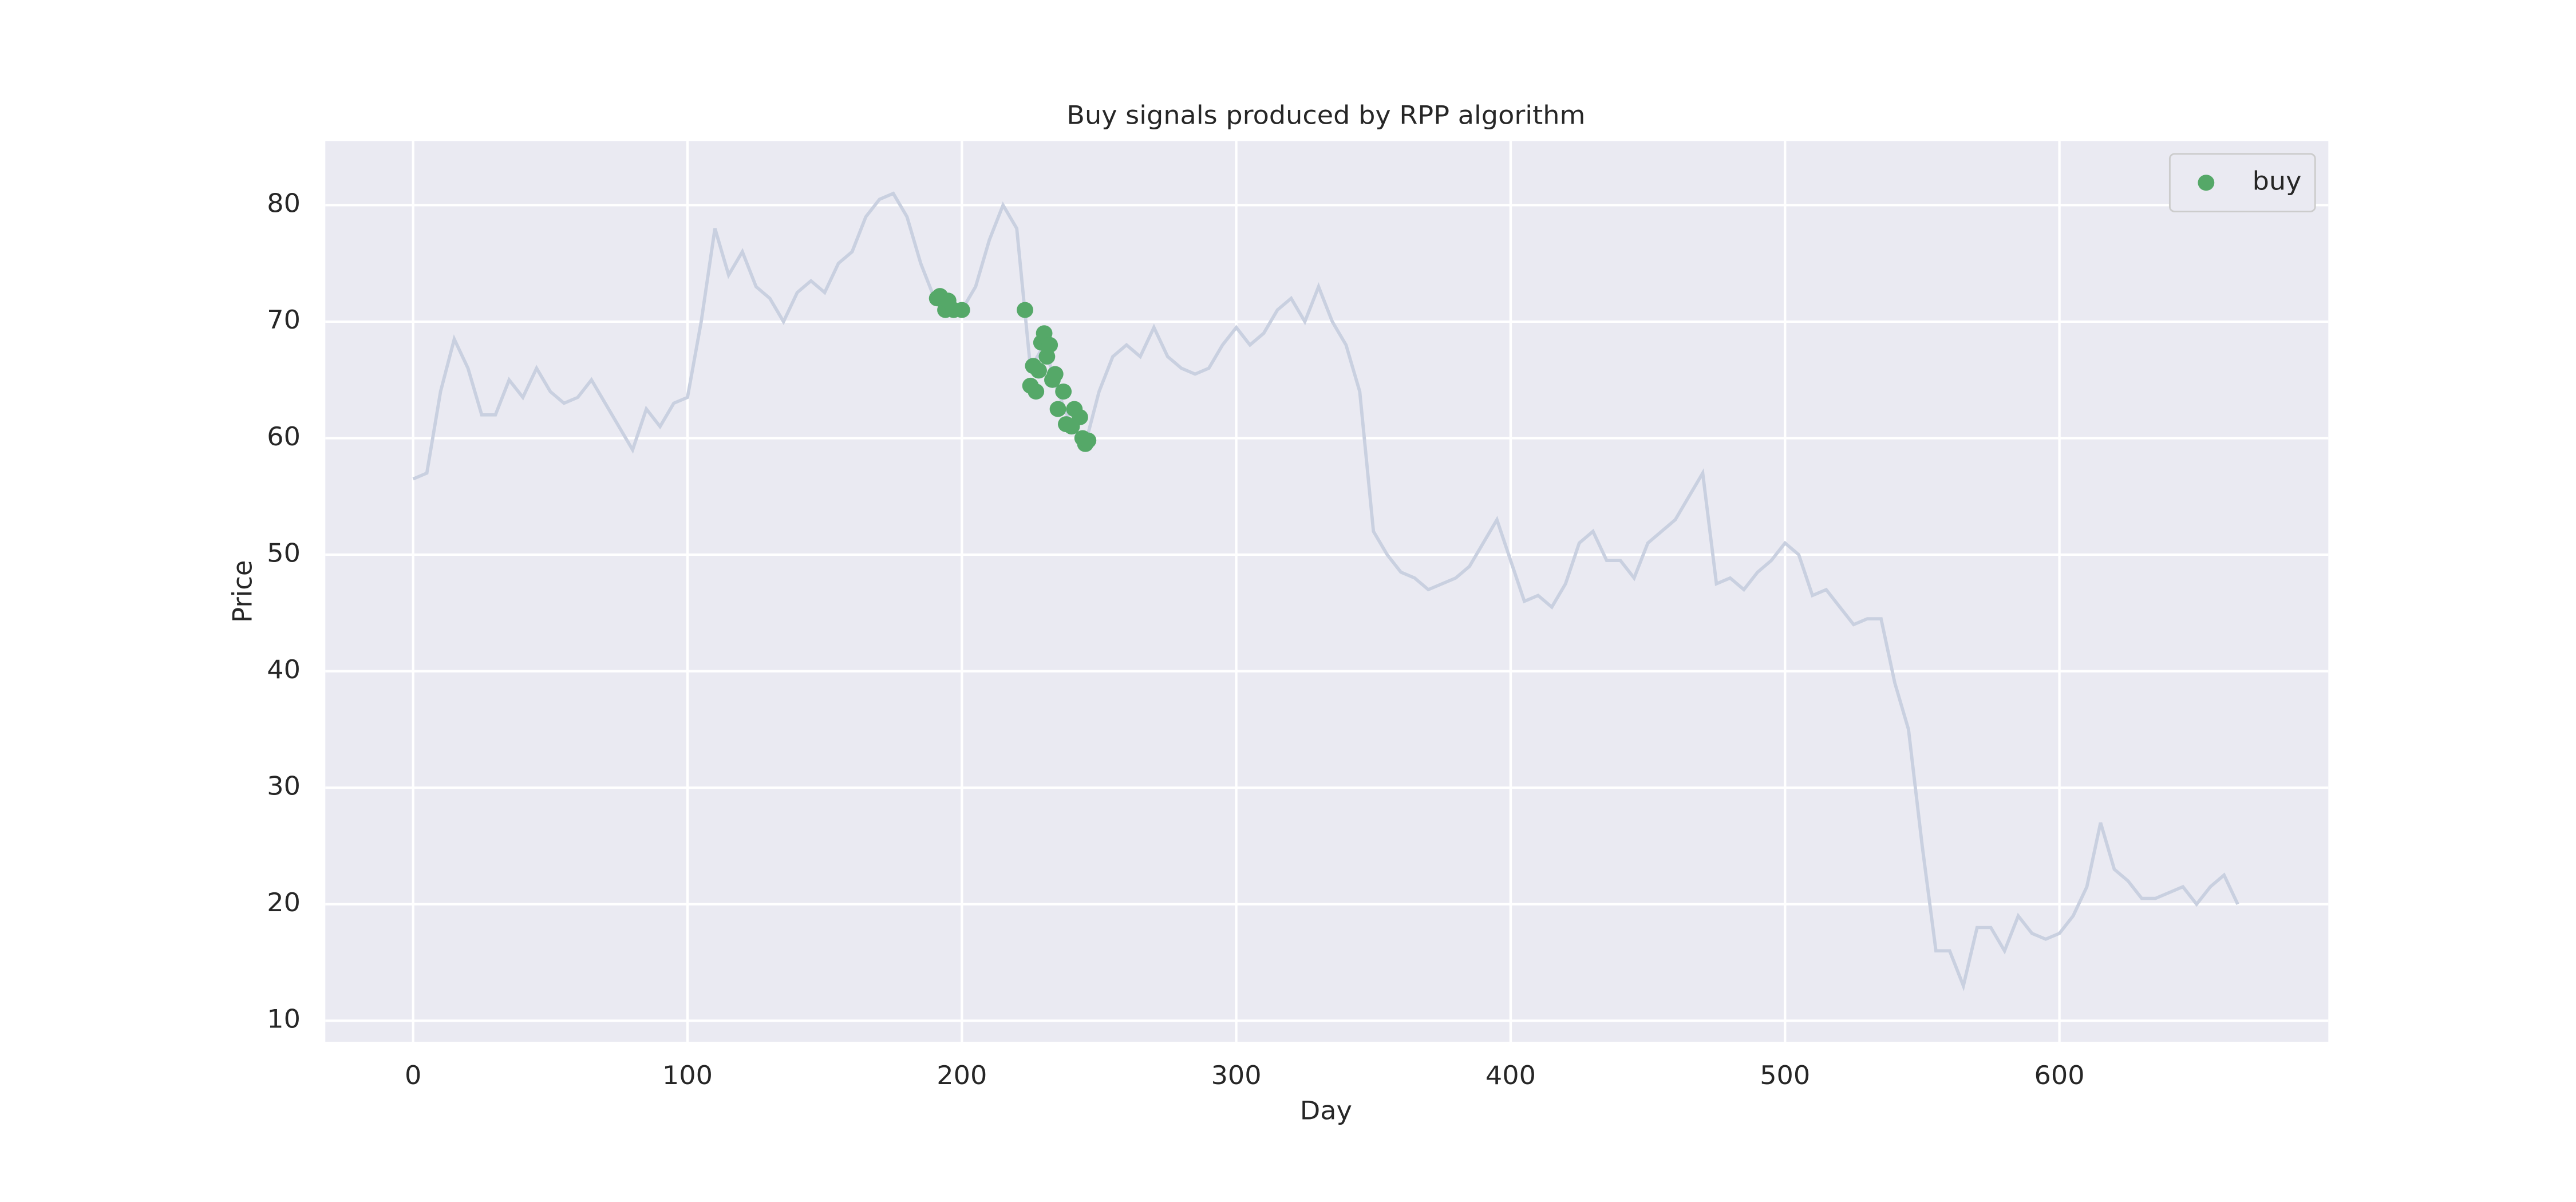  Describe the element at coordinates (284, 320) in the screenshot. I see `y-tick-label: 70` at that location.